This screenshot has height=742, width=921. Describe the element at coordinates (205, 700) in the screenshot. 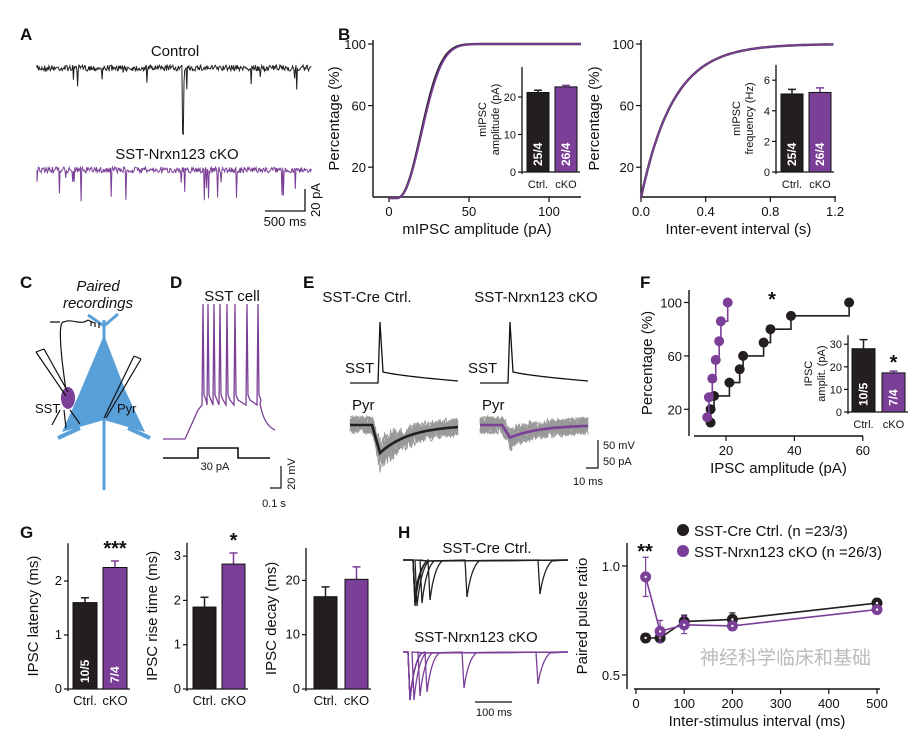

I see `g-rise-x-tick-label: Ctrl.` at that location.